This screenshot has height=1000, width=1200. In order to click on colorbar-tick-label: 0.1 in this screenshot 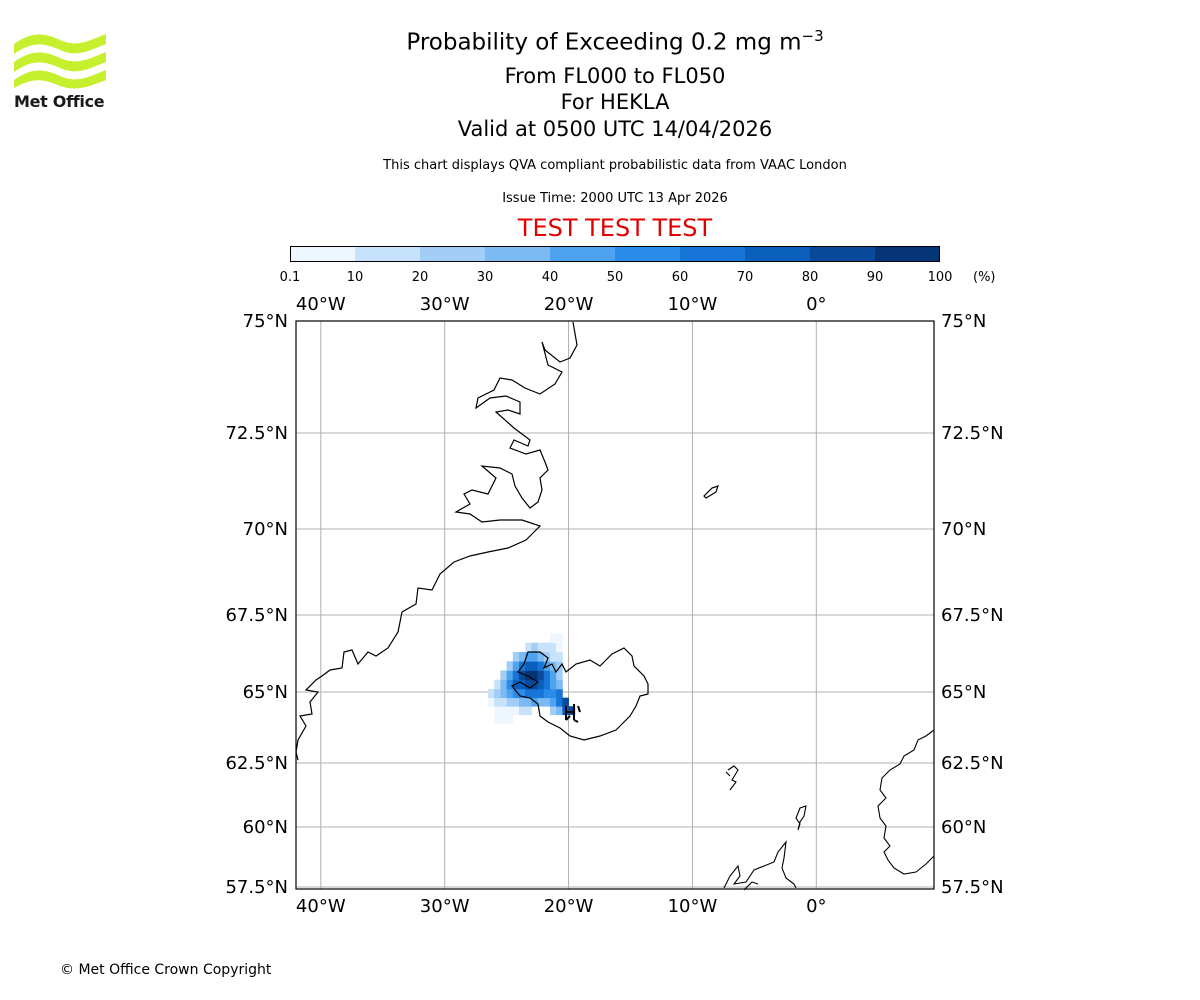, I will do `click(290, 277)`.